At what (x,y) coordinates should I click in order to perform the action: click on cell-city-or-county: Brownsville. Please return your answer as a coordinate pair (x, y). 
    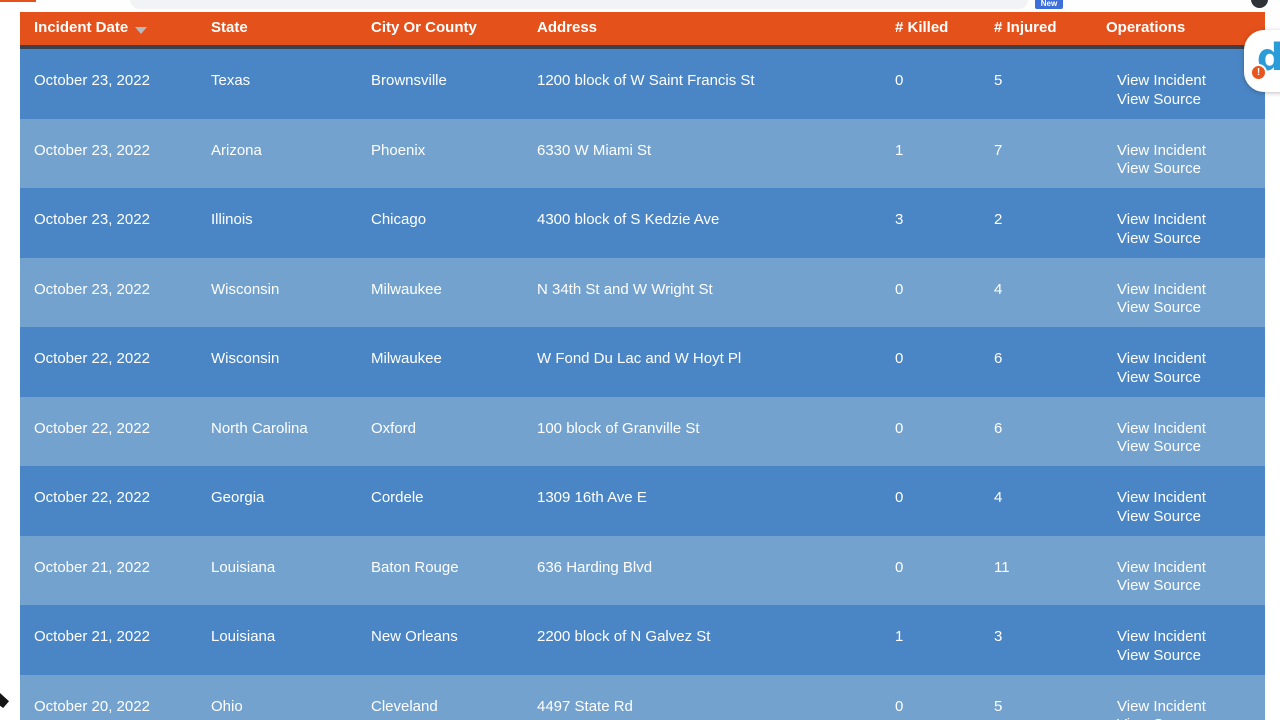
    Looking at the image, I should click on (409, 80).